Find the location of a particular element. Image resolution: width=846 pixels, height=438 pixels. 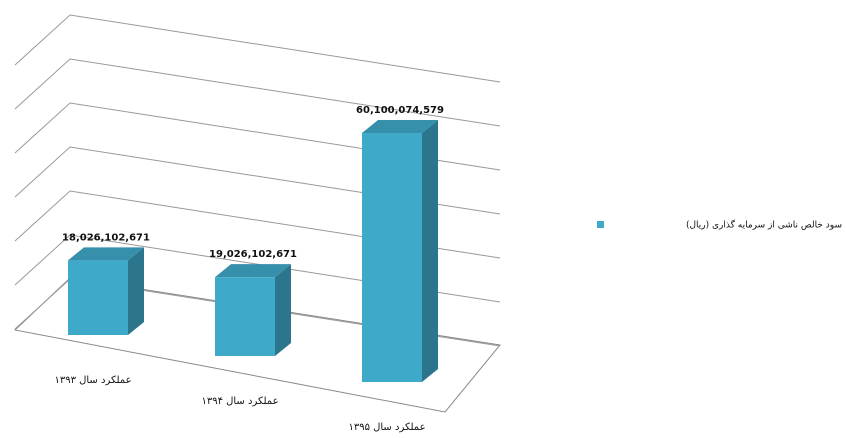

legend-label: سود خالص ناشی از سرمایه گذاری (ریال) is located at coordinates (764, 225).